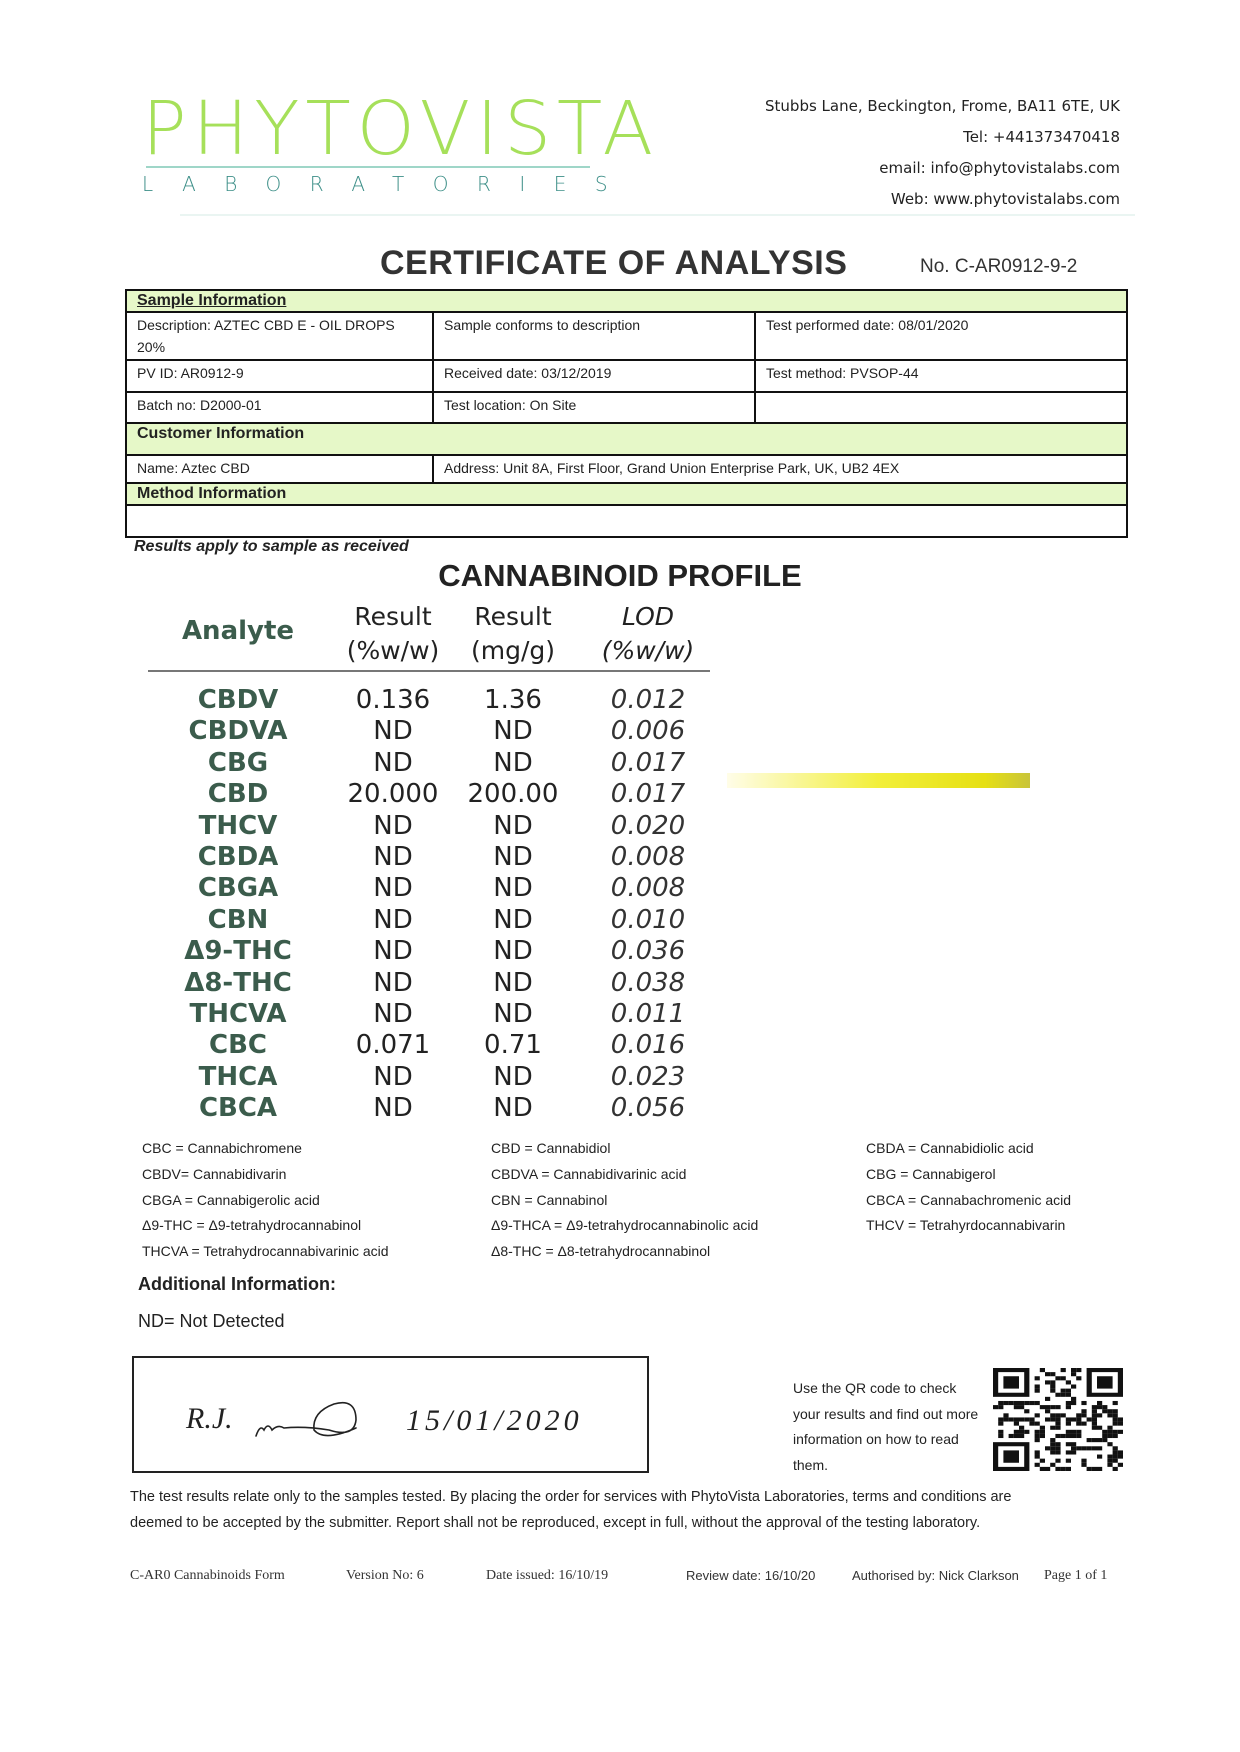 The image size is (1240, 1752). What do you see at coordinates (429, 763) in the screenshot?
I see `table-row: CBG ND ND 0.017` at bounding box center [429, 763].